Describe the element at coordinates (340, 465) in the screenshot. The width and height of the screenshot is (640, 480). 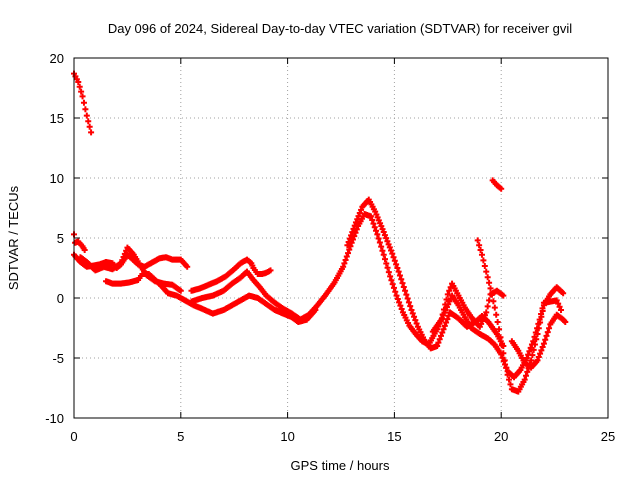
I see `x-axis-label: GPS time / hours` at that location.